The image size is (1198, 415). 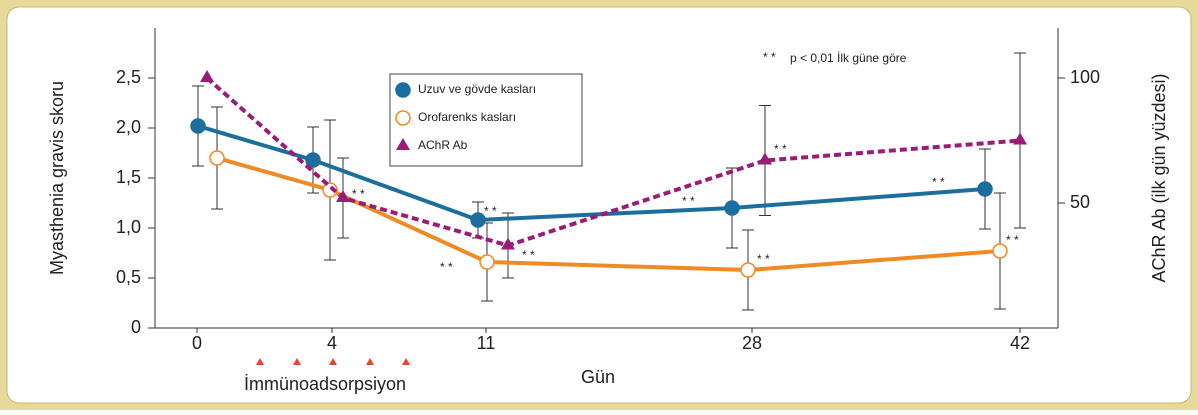 What do you see at coordinates (1020, 343) in the screenshot?
I see `x-tick-label: 42` at bounding box center [1020, 343].